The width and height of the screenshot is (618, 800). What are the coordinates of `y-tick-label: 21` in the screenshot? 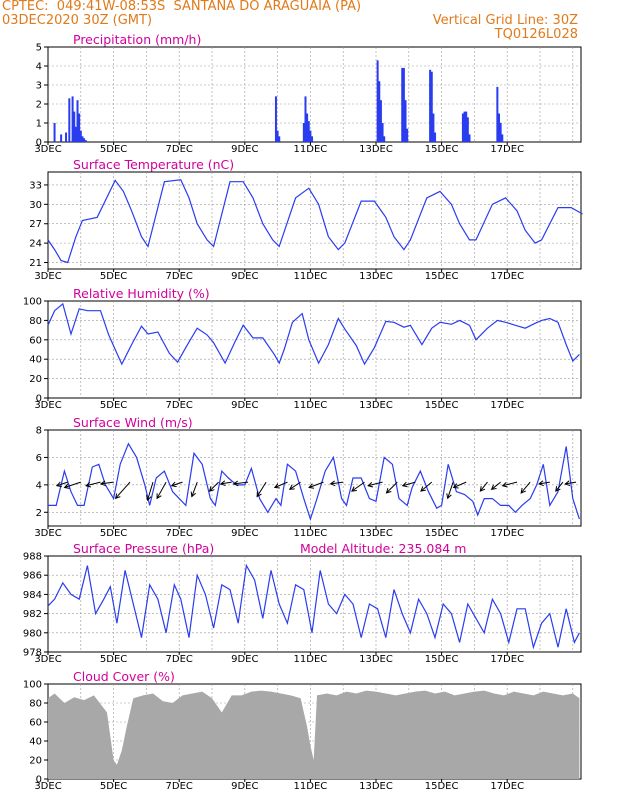 It's located at (35, 263).